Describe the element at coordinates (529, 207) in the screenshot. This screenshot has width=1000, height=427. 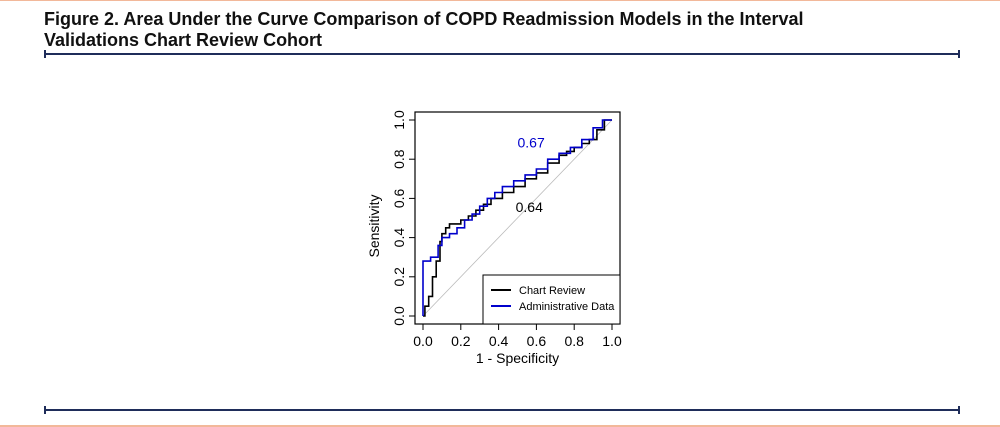
I see `auc-label-chart-review: 0.64` at that location.